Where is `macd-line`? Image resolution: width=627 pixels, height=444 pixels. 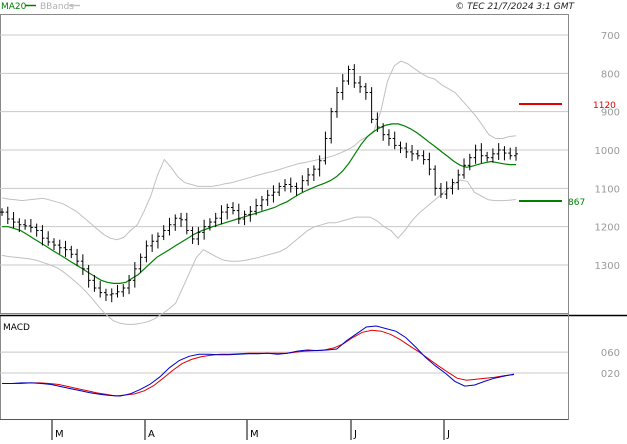
macd-line is located at coordinates (258, 361).